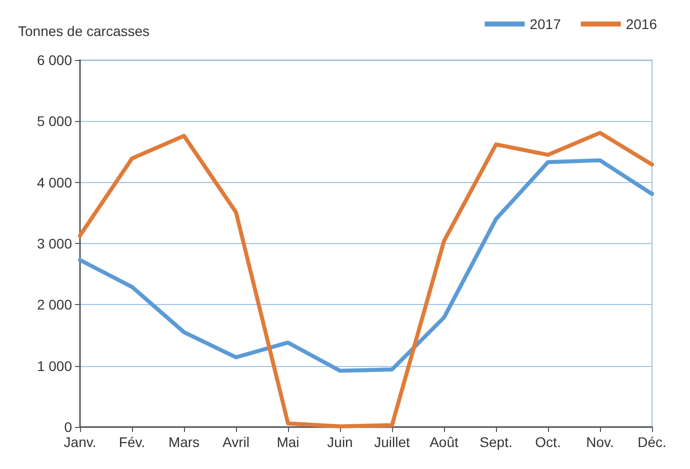  Describe the element at coordinates (54, 182) in the screenshot. I see `y-tick-label: 4 000` at that location.